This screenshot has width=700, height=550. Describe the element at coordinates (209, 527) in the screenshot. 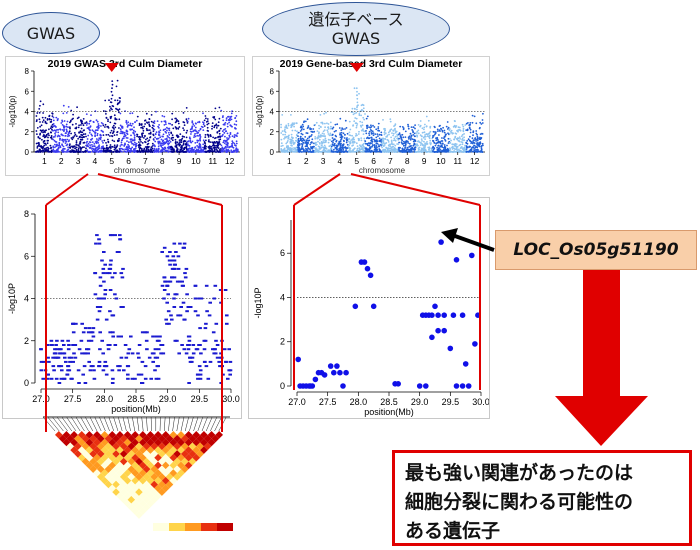

I see `ld-legend-swatch` at that location.